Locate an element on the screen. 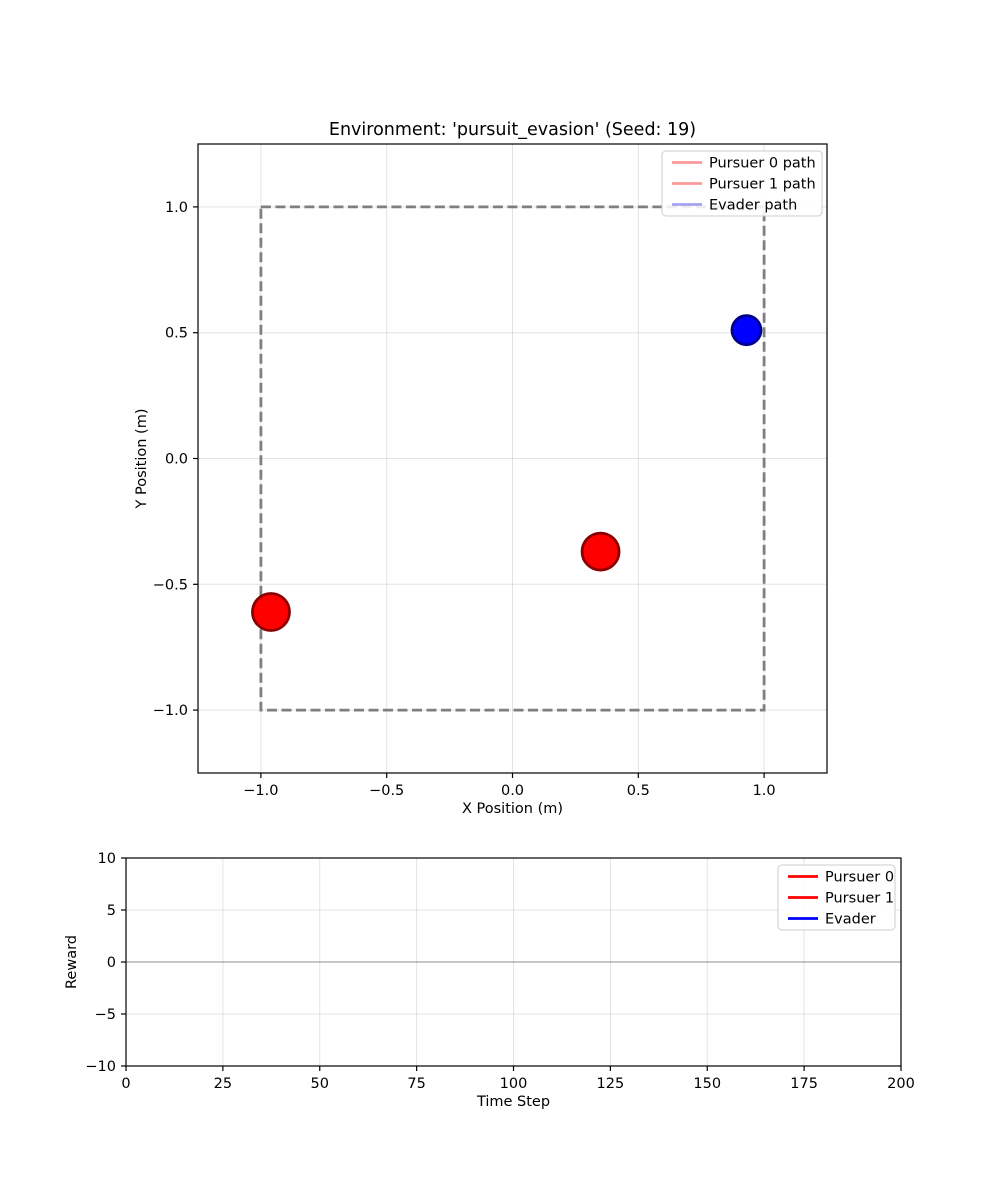 This screenshot has height=1204, width=1000. y-tick-label: −5 is located at coordinates (105, 1015).